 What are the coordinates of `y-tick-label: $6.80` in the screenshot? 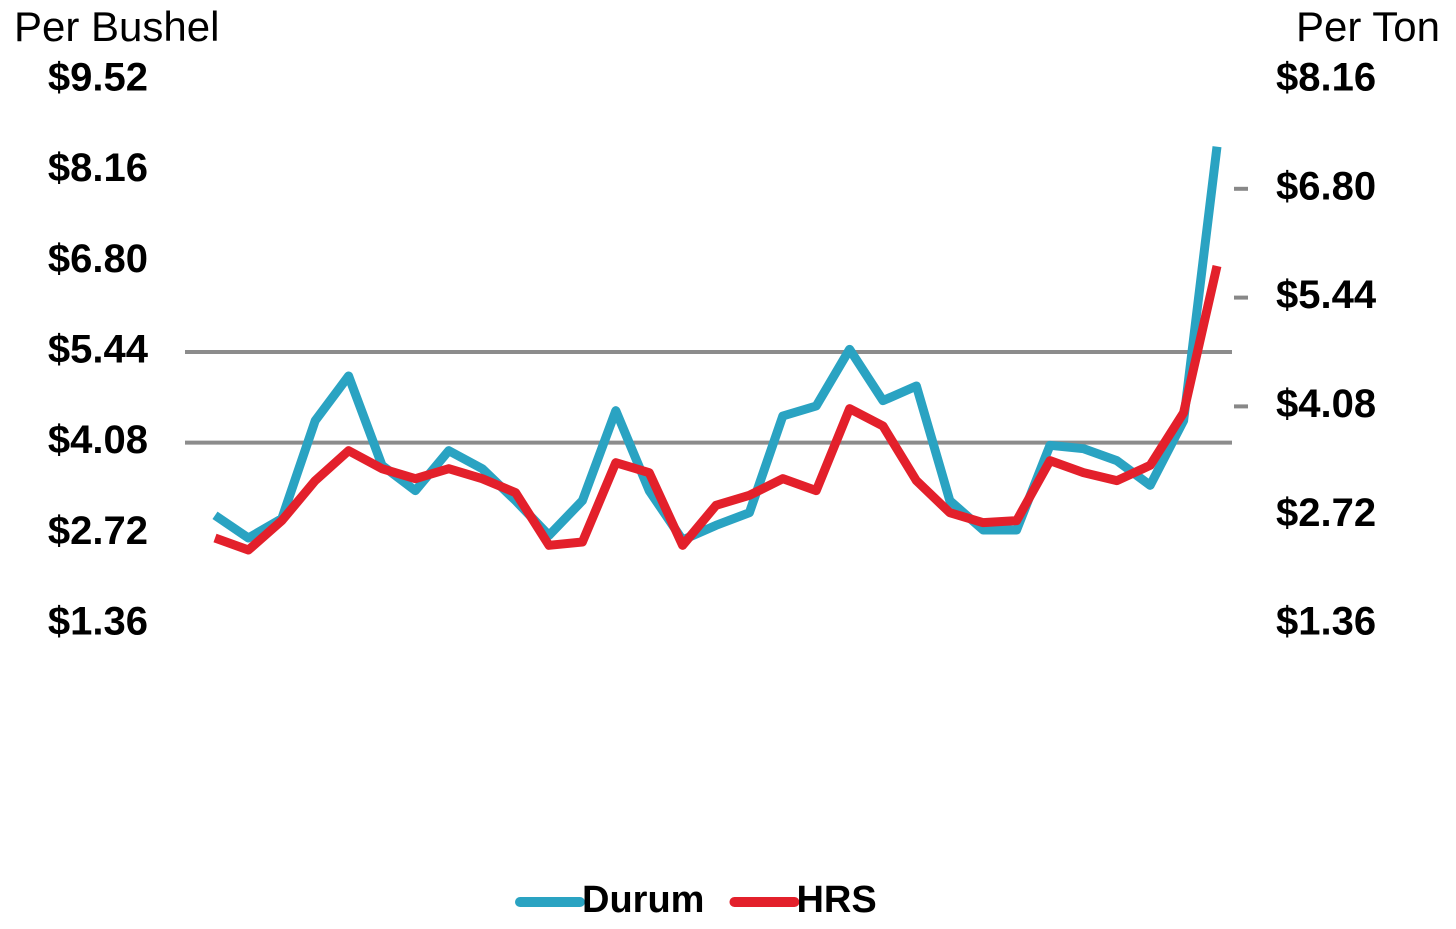 It's located at (98, 259).